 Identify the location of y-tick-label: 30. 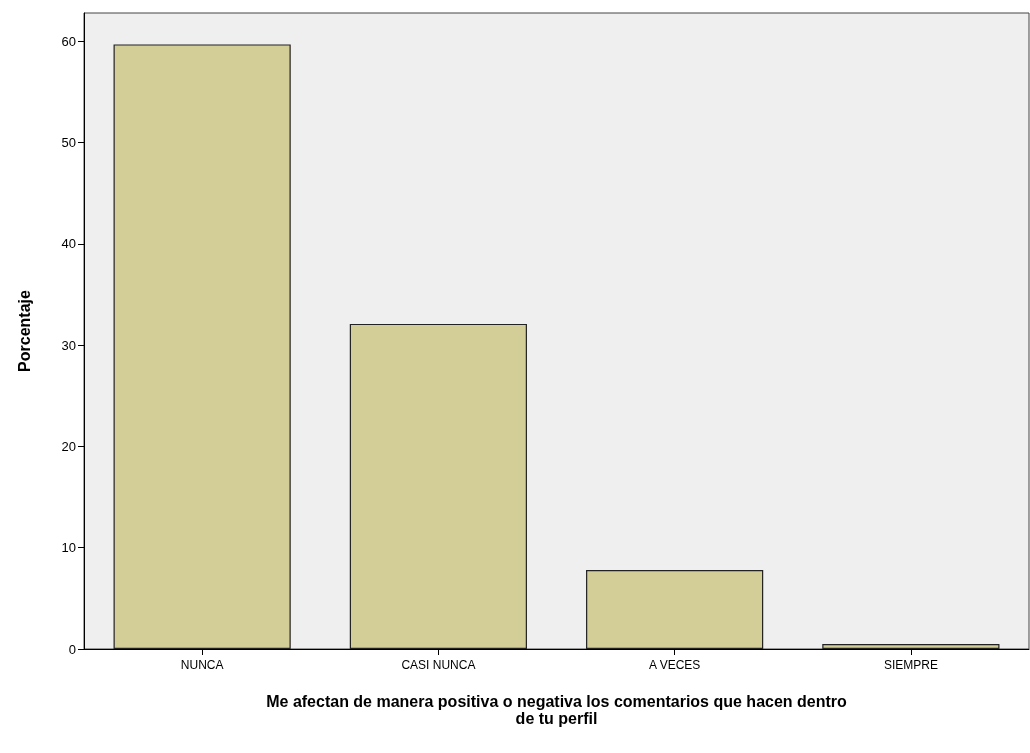
(68, 345).